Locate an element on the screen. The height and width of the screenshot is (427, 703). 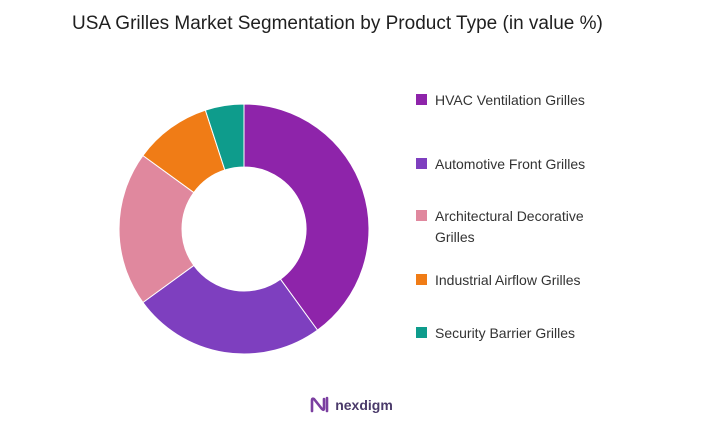
donut-slice-security-barrier-grilles is located at coordinates (224, 137).